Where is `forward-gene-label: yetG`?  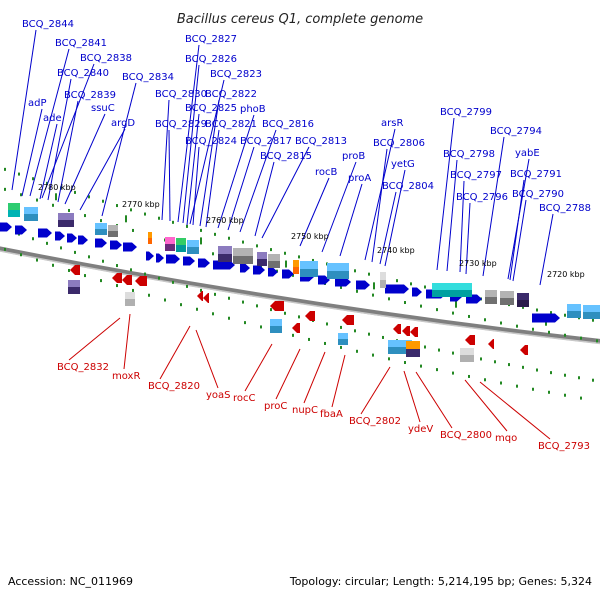 forward-gene-label: yetG is located at coordinates (403, 164).